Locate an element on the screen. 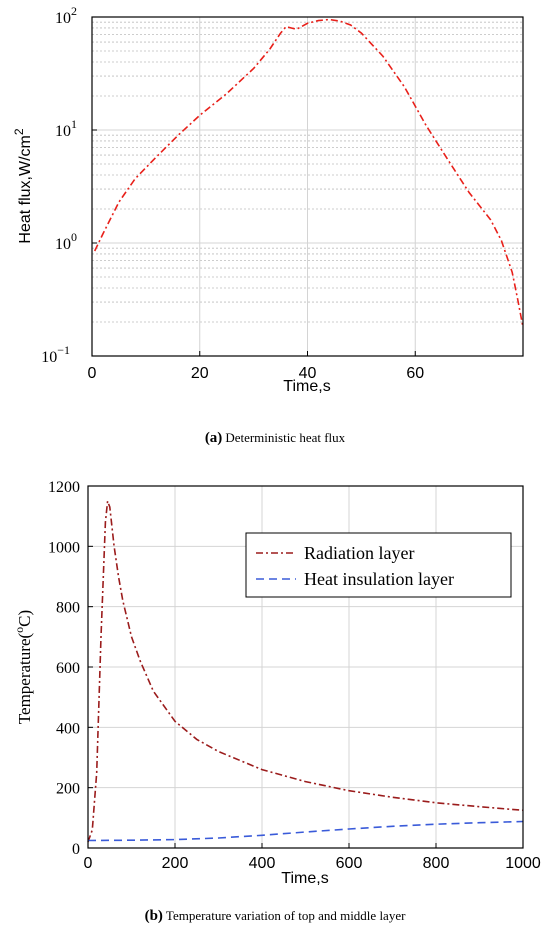 The width and height of the screenshot is (550, 936). chart-a-x-ticks: 0 20 40 60 is located at coordinates (256, 366).